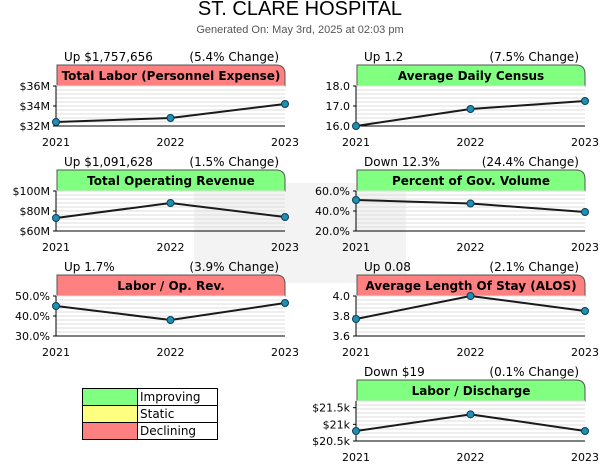 The width and height of the screenshot is (600, 465). I want to click on change-amount: Down $19, so click(394, 372).